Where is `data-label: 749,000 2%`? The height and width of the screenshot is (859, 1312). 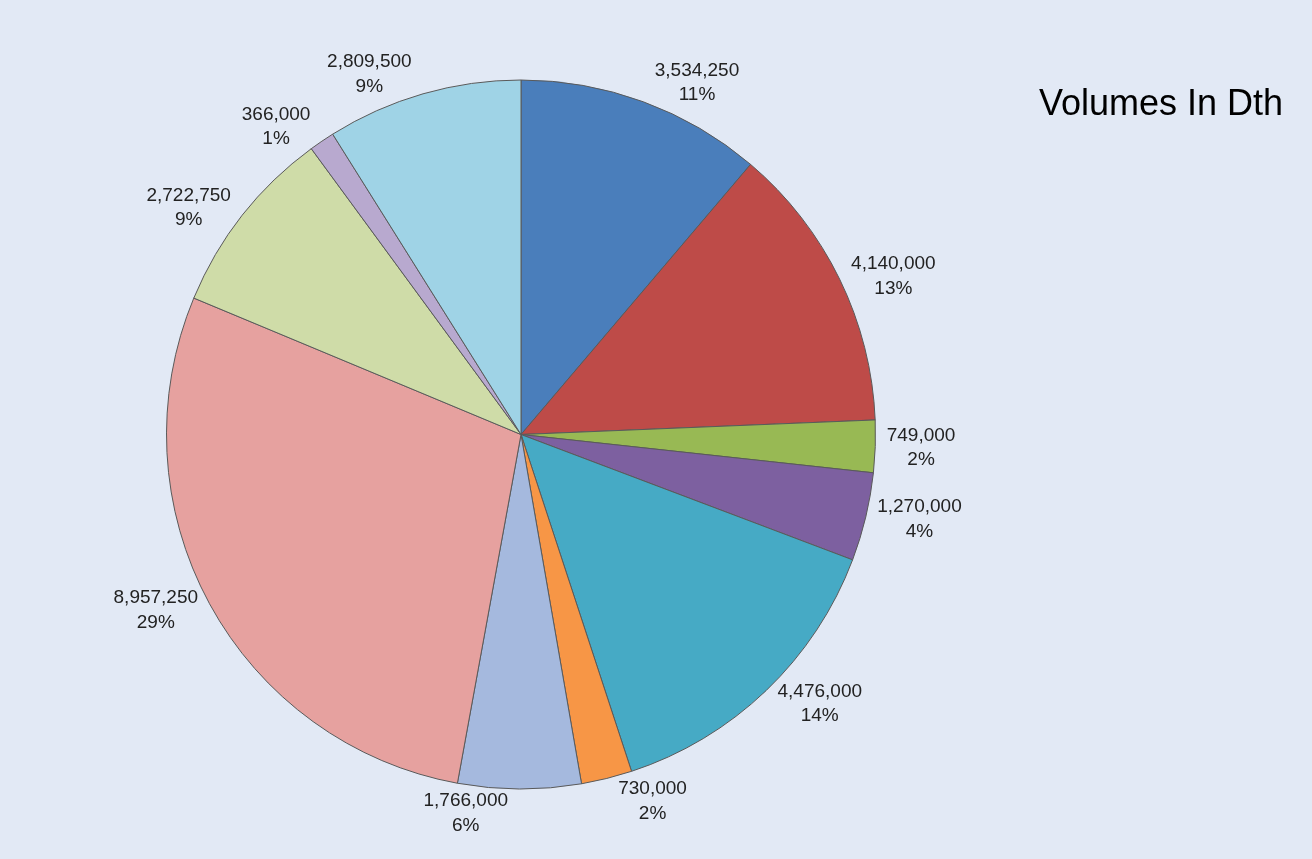 data-label: 749,000 2% is located at coordinates (921, 446).